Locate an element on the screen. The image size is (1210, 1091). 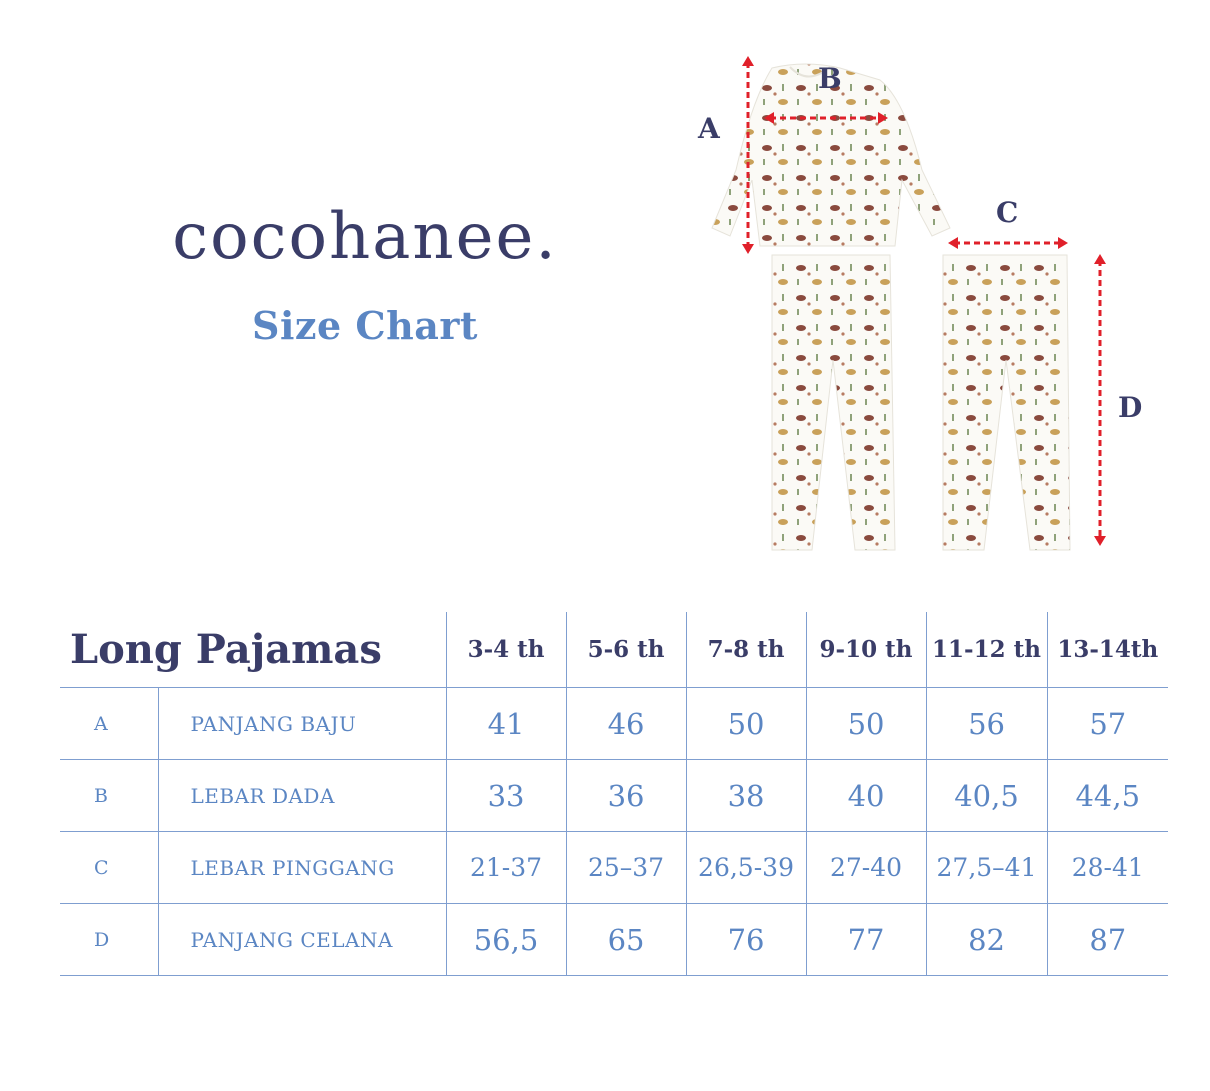
row-label: PANJANG CELANA is located at coordinates (302, 939).